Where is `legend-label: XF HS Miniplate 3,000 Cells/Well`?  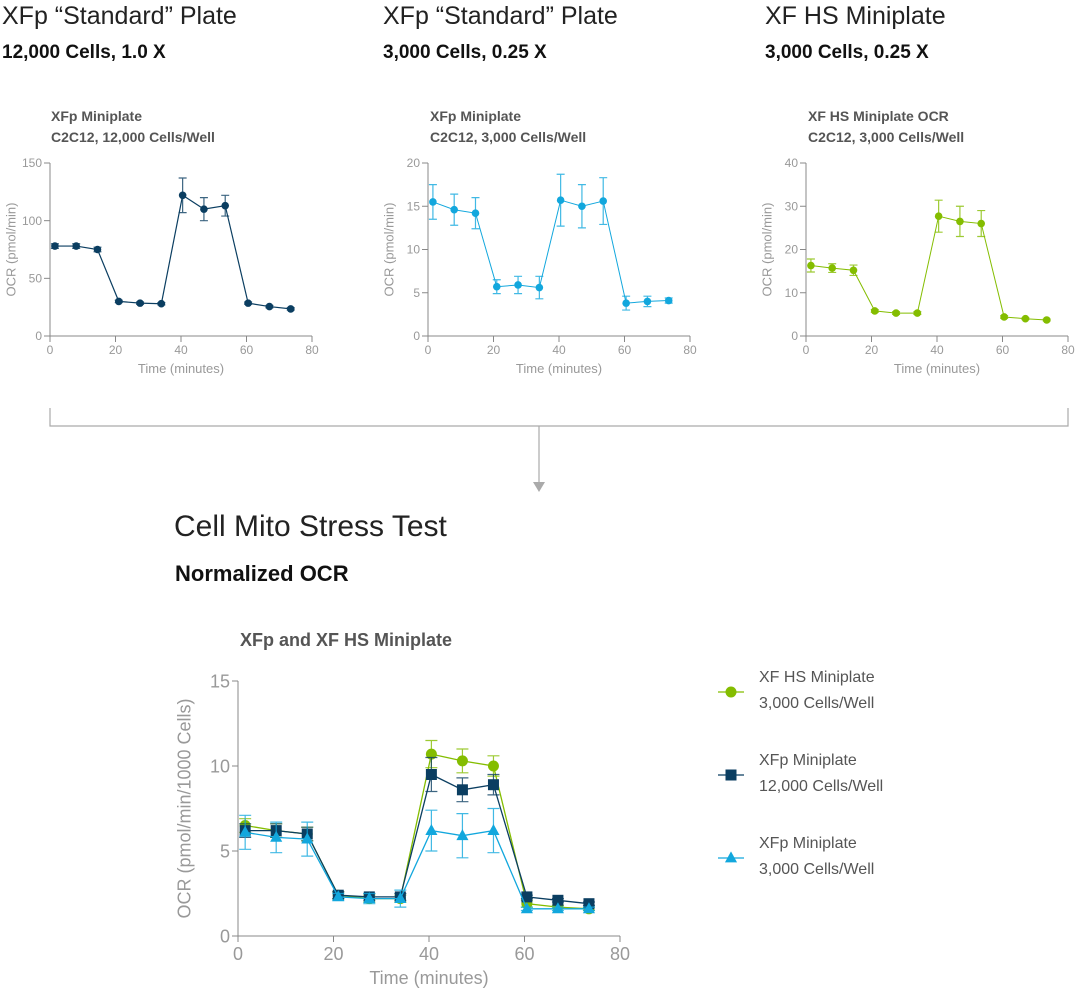 legend-label: XF HS Miniplate 3,000 Cells/Well is located at coordinates (817, 691).